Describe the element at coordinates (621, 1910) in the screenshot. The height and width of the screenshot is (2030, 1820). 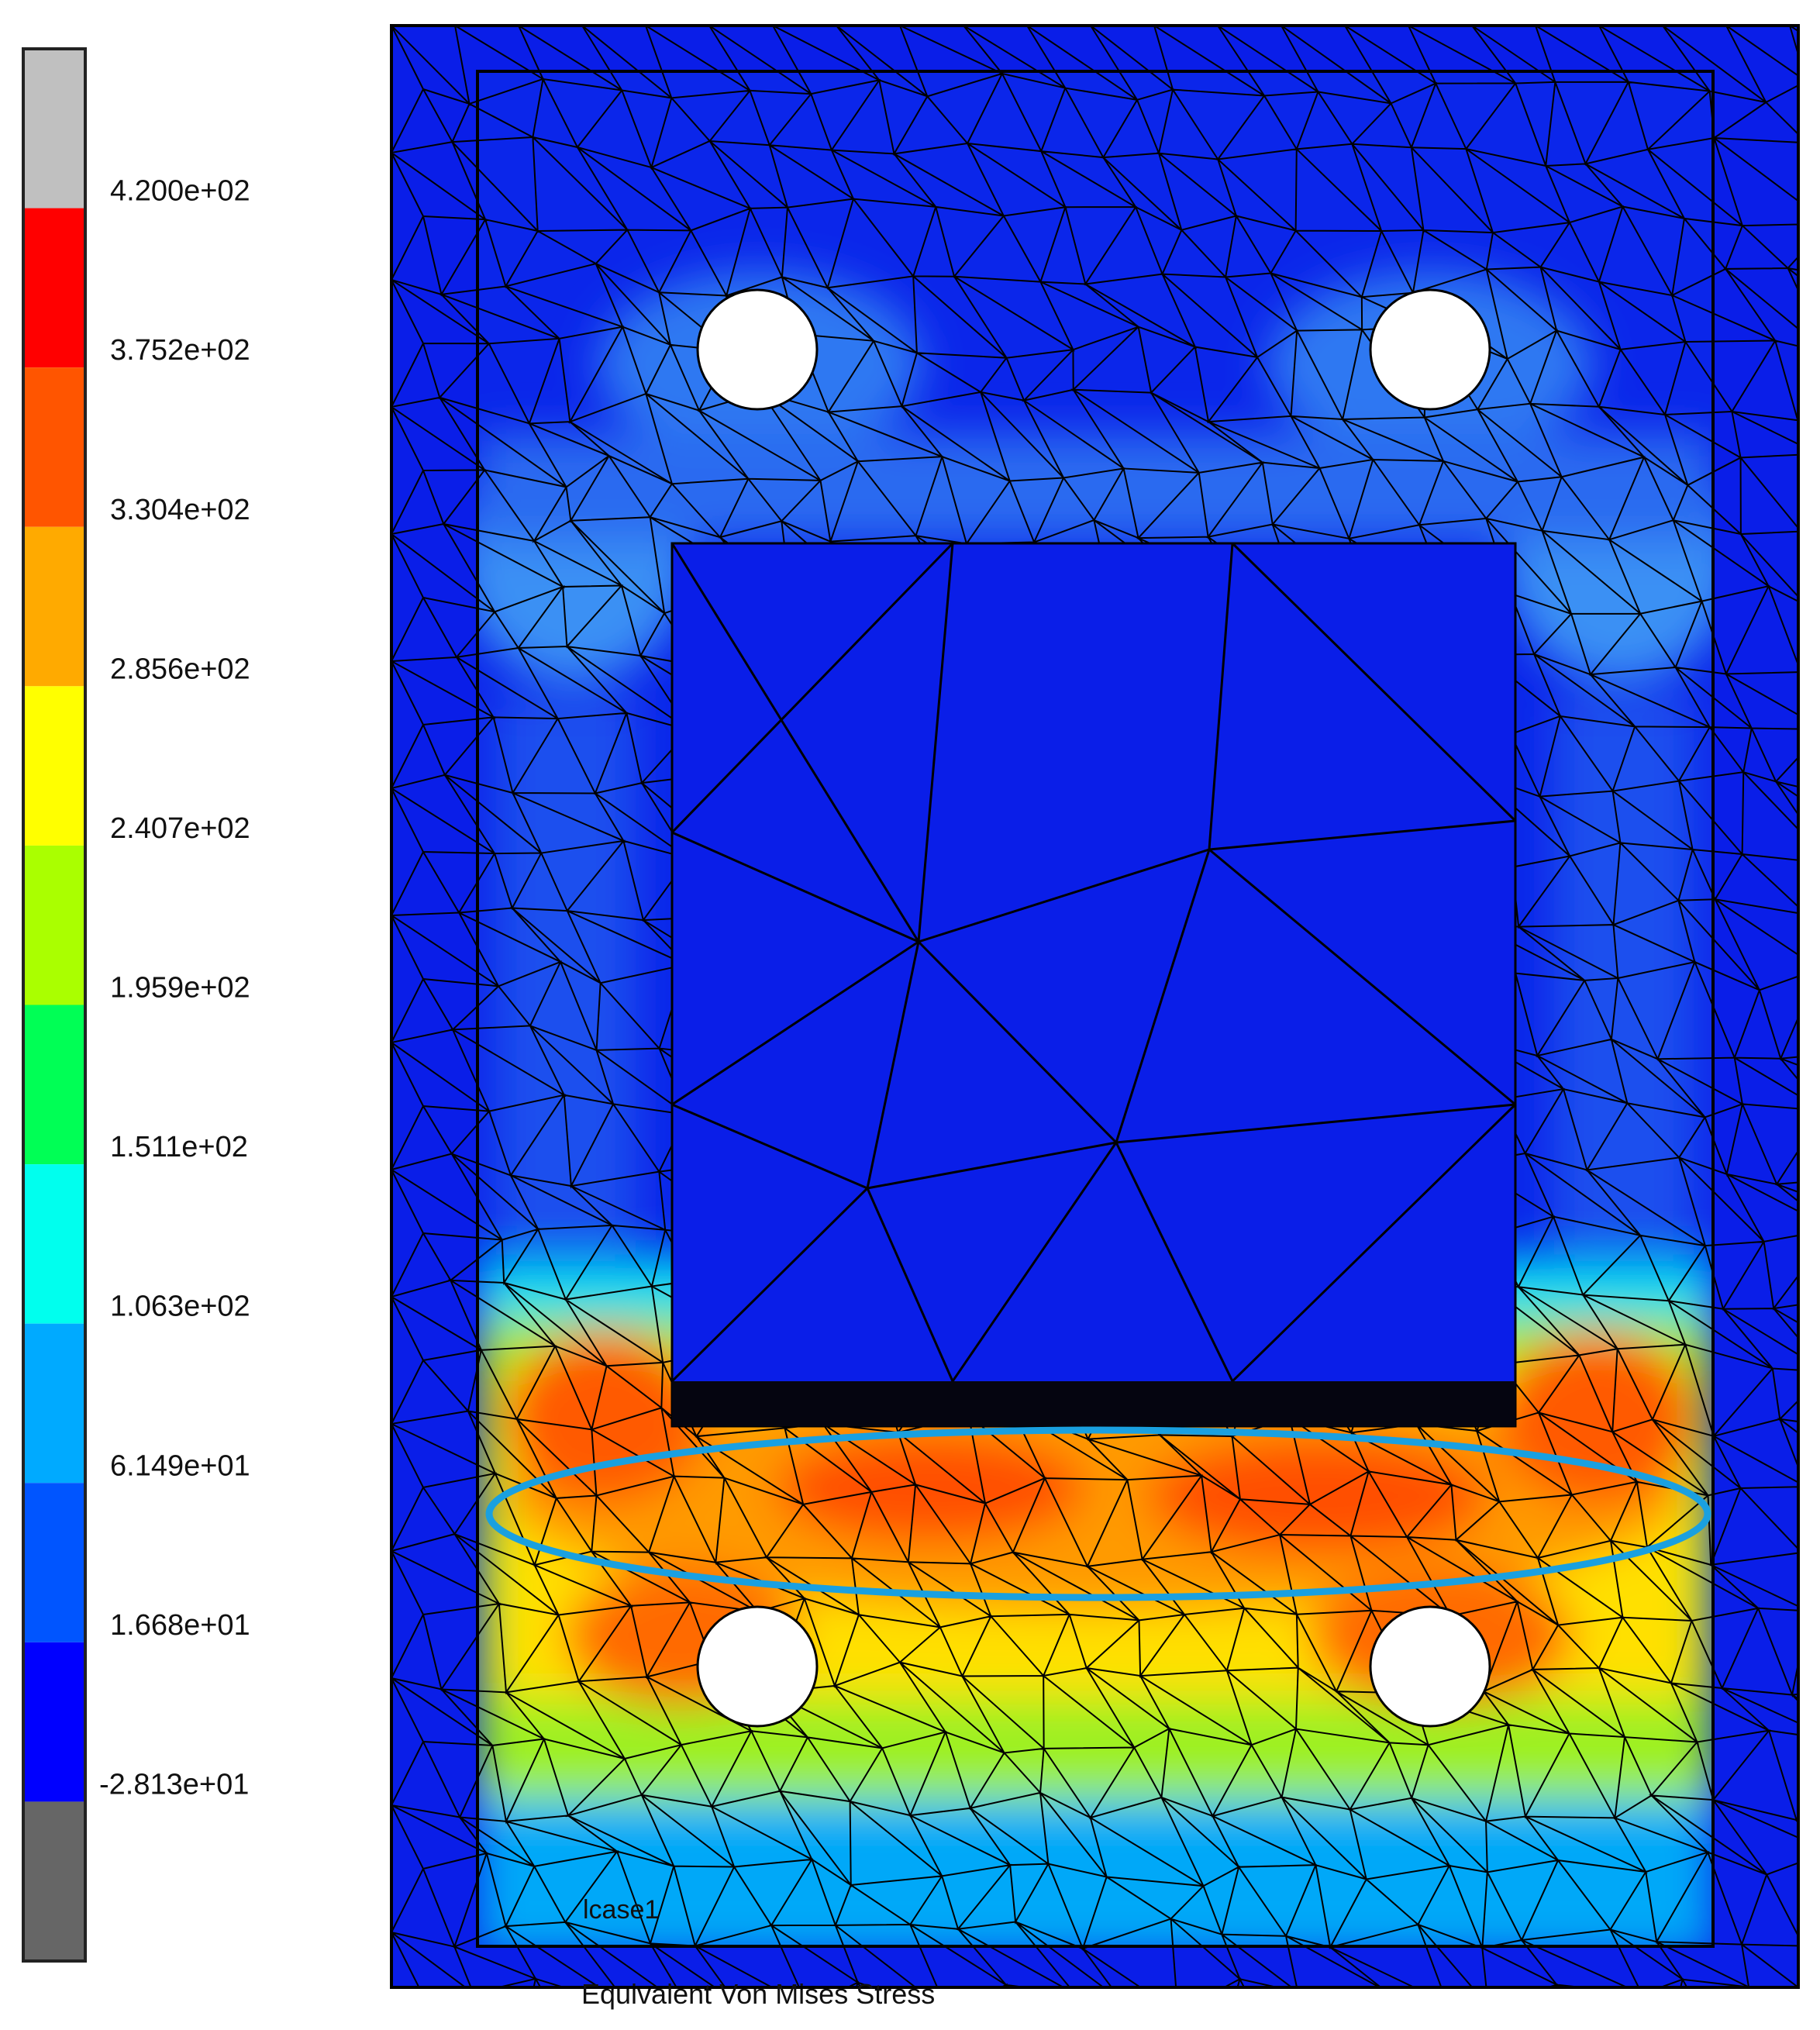
I see `case-label: lcase1` at that location.